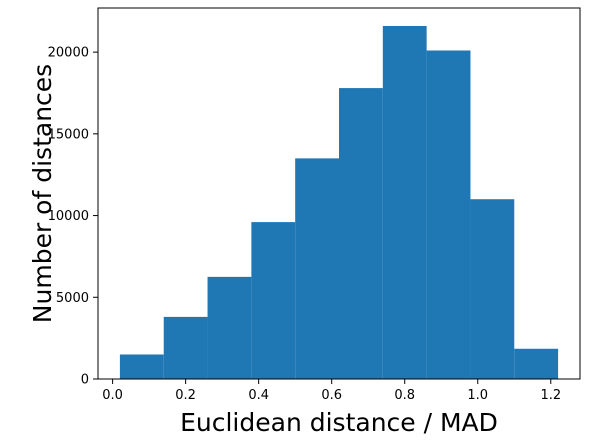 This screenshot has width=603, height=446. What do you see at coordinates (68, 53) in the screenshot?
I see `y-tick-label: 20000` at bounding box center [68, 53].